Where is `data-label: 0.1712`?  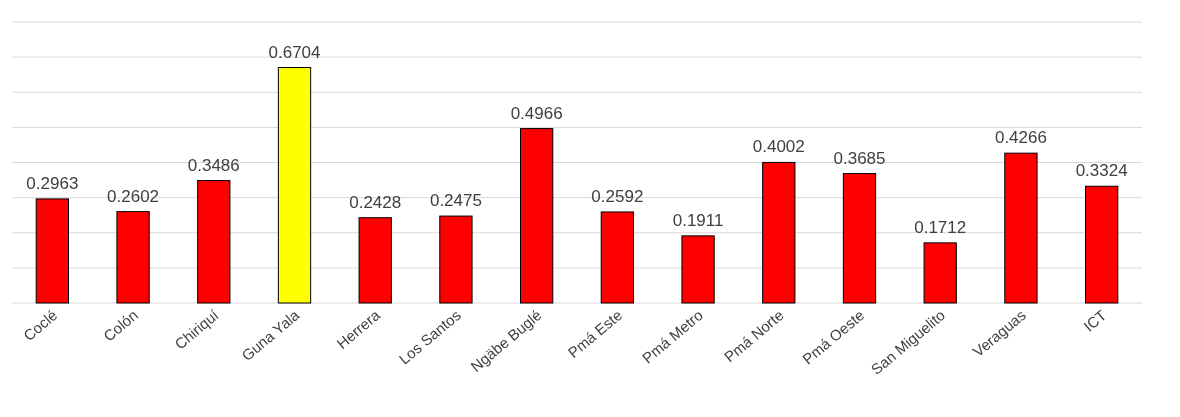 data-label: 0.1712 is located at coordinates (940, 227).